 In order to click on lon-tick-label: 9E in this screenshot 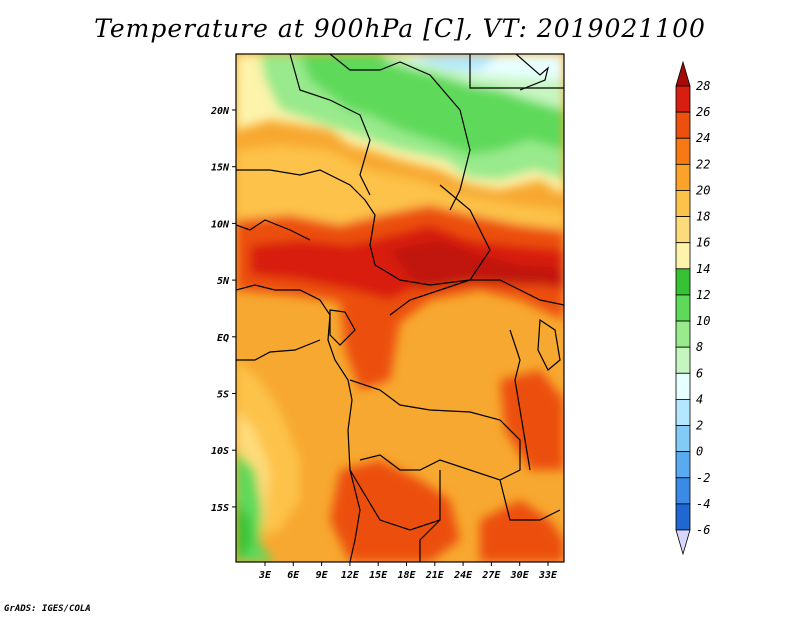, I will do `click(322, 575)`.